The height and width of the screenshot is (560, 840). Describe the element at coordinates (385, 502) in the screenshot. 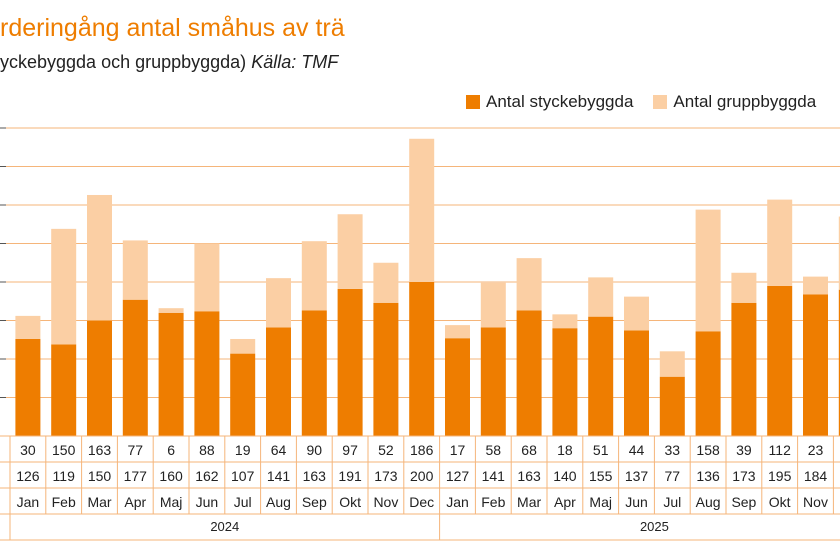

I see `cell-month: Nov` at that location.